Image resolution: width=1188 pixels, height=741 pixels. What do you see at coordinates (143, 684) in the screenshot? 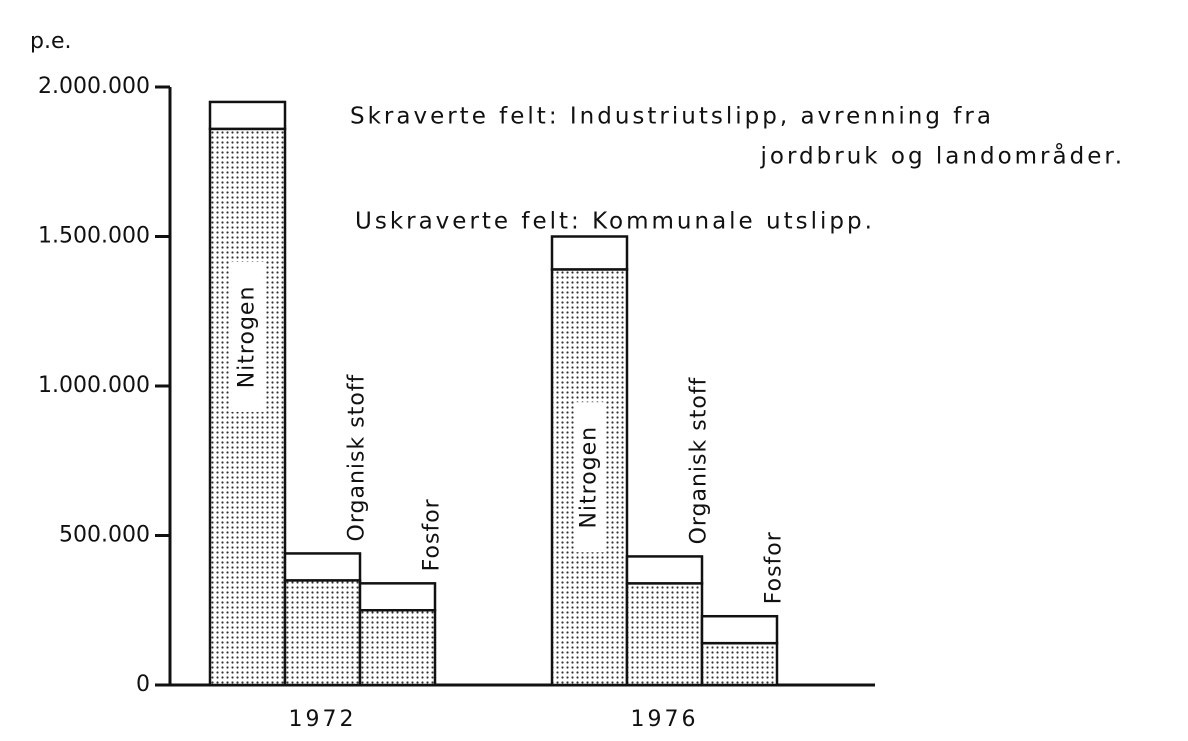
I see `y-tick-label: 0` at bounding box center [143, 684].